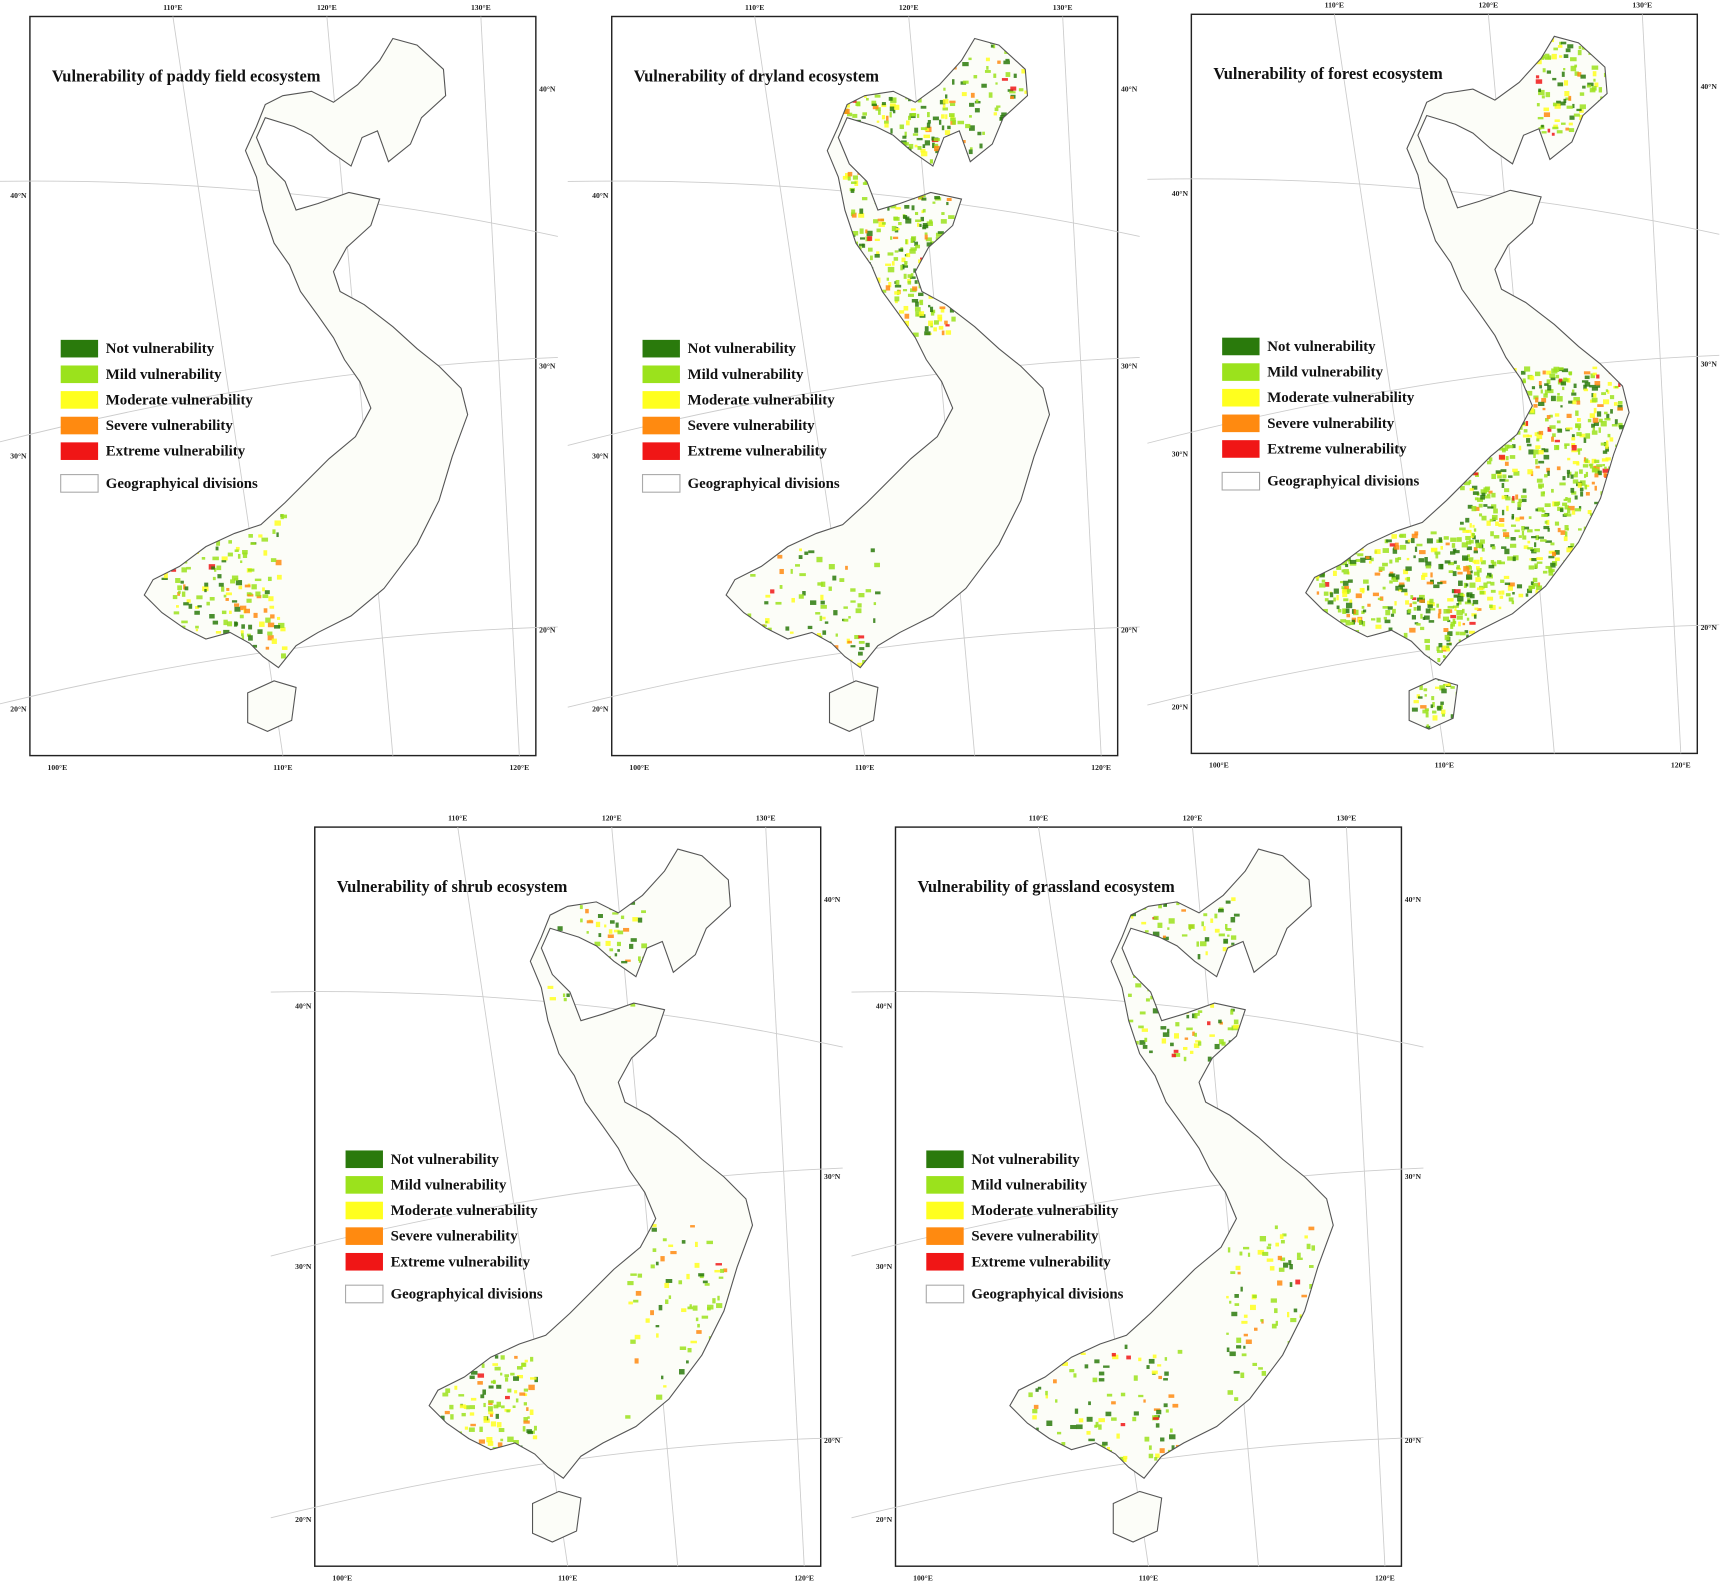 This screenshot has width=1725, height=1586. What do you see at coordinates (303, 1006) in the screenshot?
I see `lat-label: 40°N` at bounding box center [303, 1006].